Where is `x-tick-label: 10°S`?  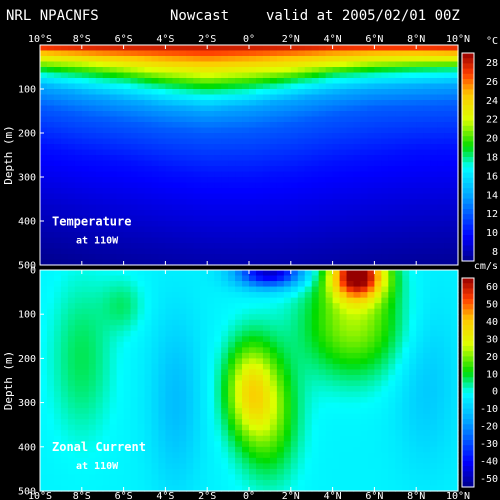
x-tick-label: 10°S is located at coordinates (40, 39).